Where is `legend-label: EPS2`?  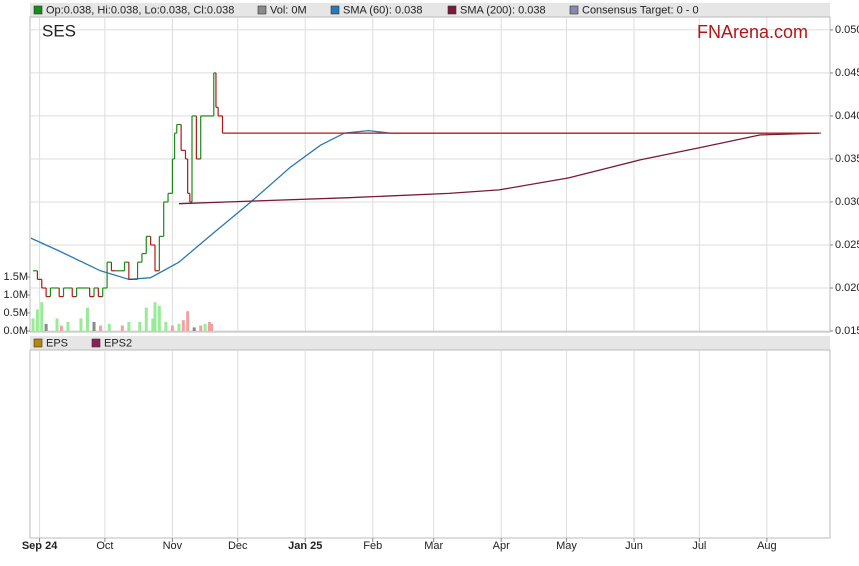 legend-label: EPS2 is located at coordinates (118, 343).